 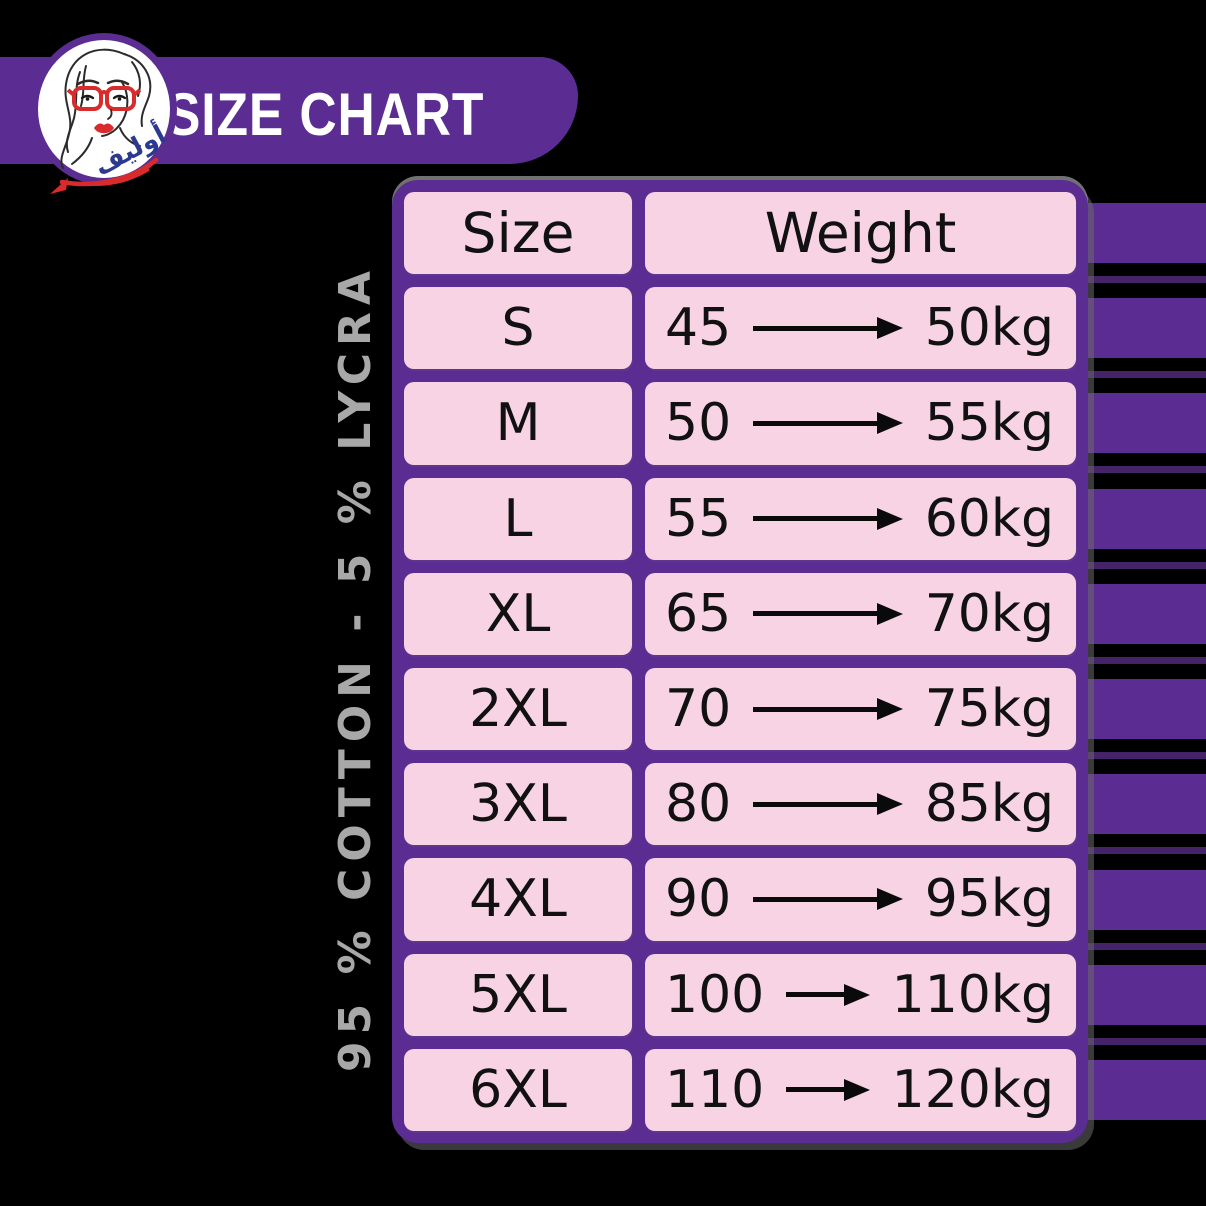 I want to click on size-cell: XL, so click(x=518, y=613).